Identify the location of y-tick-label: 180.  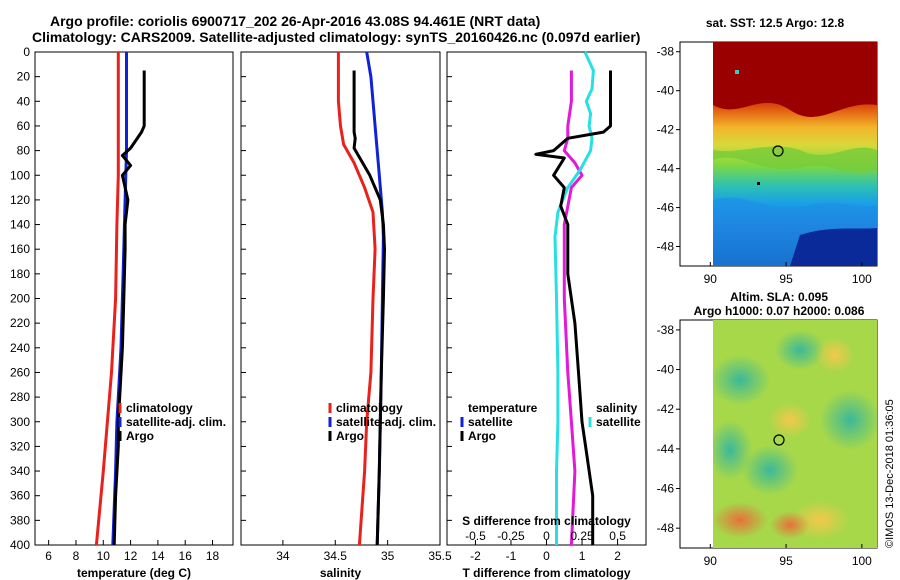
(20, 274).